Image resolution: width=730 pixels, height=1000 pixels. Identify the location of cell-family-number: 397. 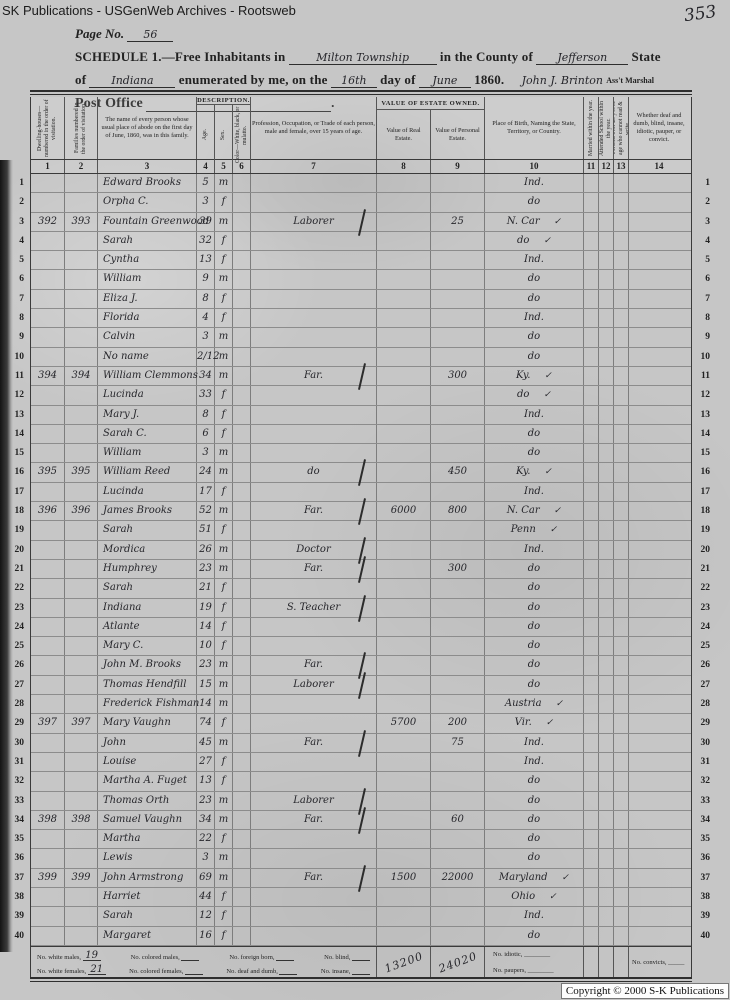
(81, 723).